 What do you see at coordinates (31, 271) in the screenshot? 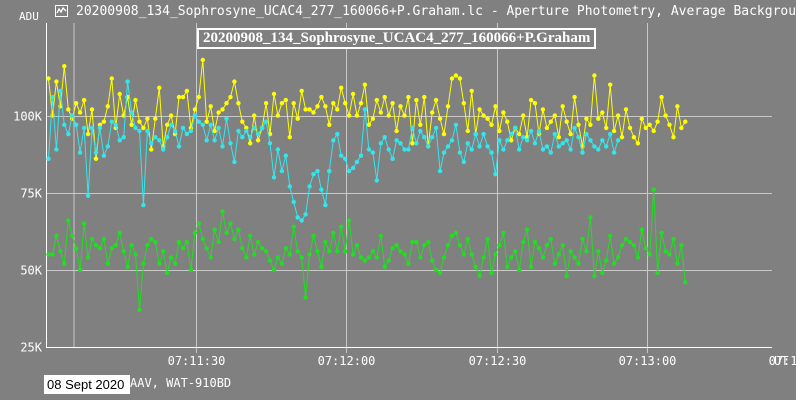
I see `y-tick-label: 50K` at bounding box center [31, 271].